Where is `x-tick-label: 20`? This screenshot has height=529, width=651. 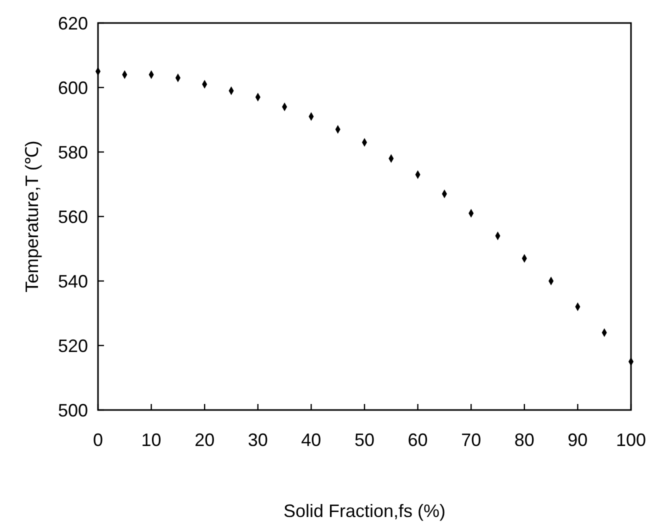
x-tick-label: 20 is located at coordinates (204, 440).